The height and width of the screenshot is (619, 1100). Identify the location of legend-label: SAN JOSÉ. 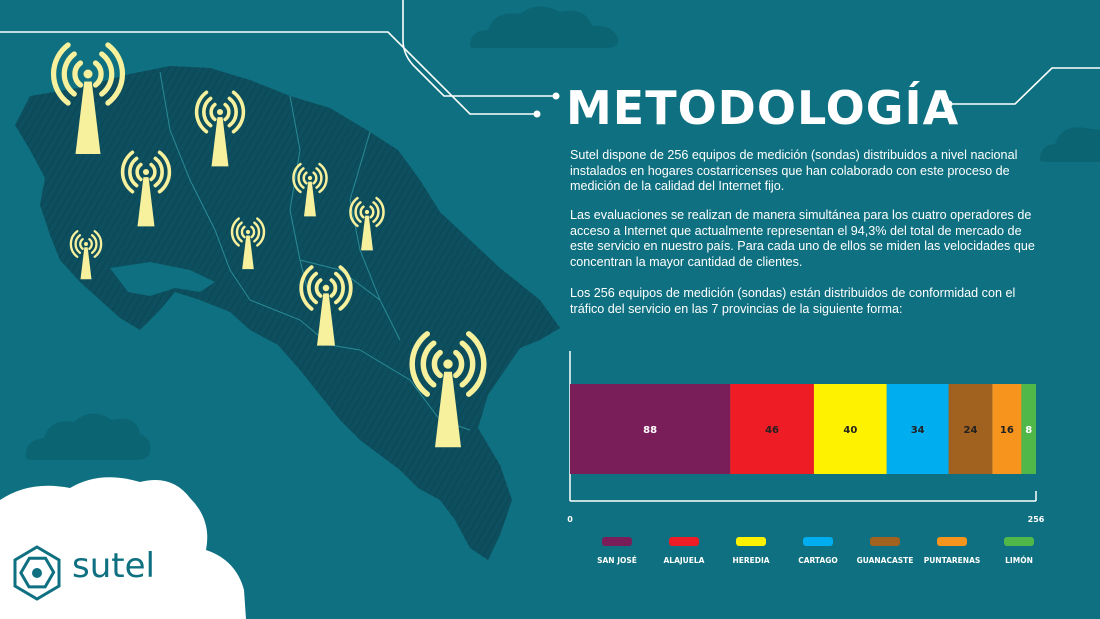
(617, 560).